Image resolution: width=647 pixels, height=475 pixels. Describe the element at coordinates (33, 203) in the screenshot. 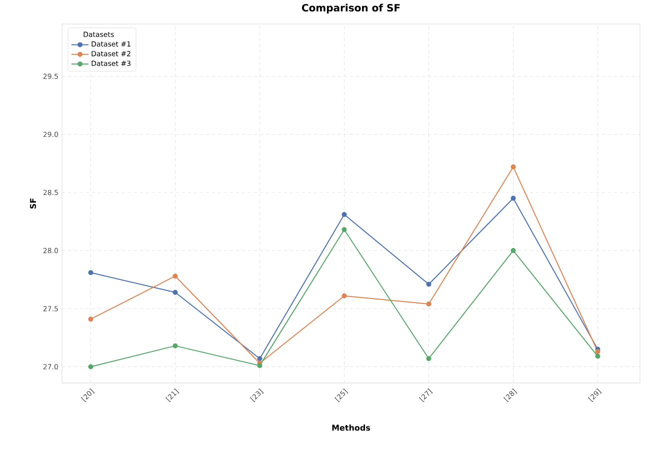

I see `y-axis-title: SF` at that location.